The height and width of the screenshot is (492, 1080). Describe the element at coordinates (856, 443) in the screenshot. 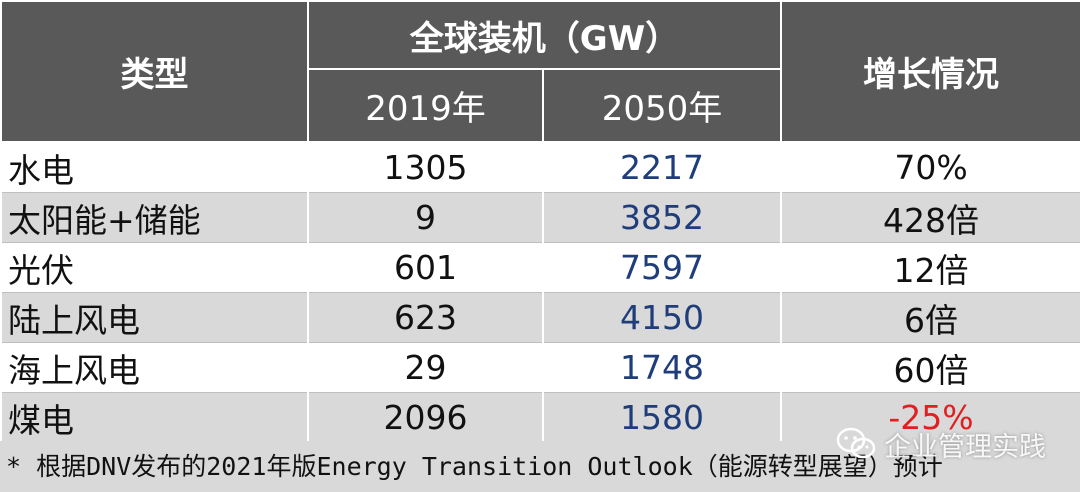

I see `wechat-icon` at that location.